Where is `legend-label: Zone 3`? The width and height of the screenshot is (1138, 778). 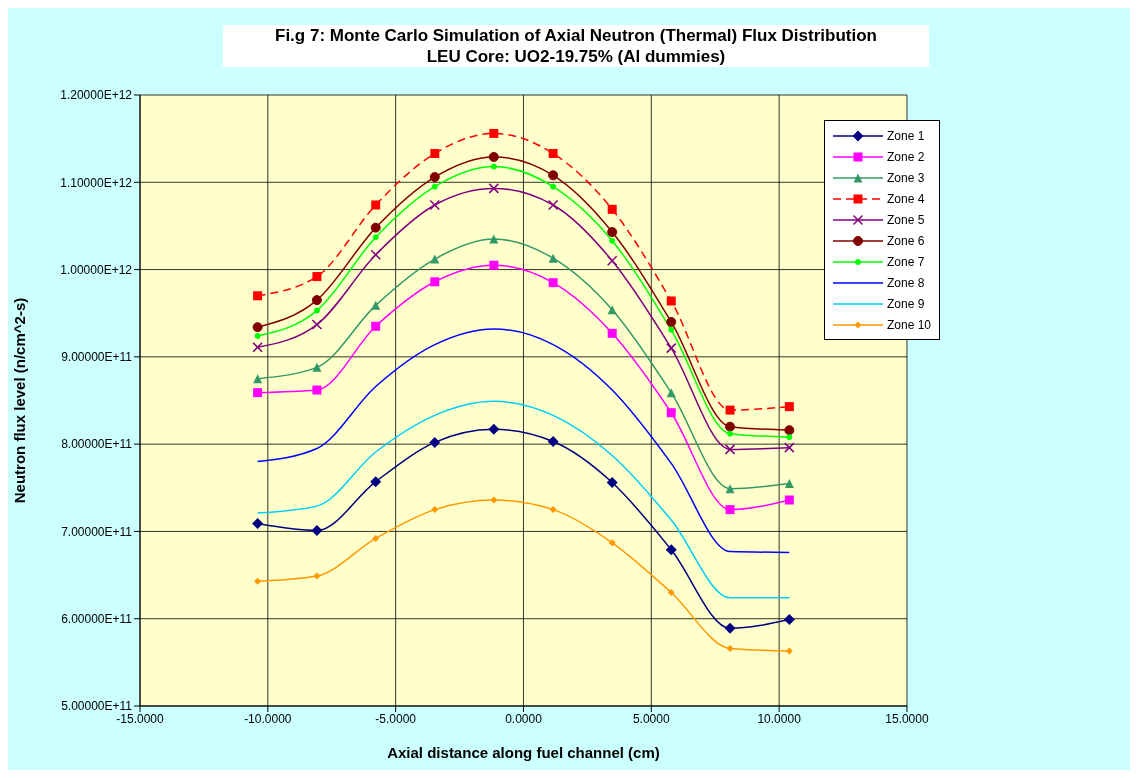 legend-label: Zone 3 is located at coordinates (905, 177).